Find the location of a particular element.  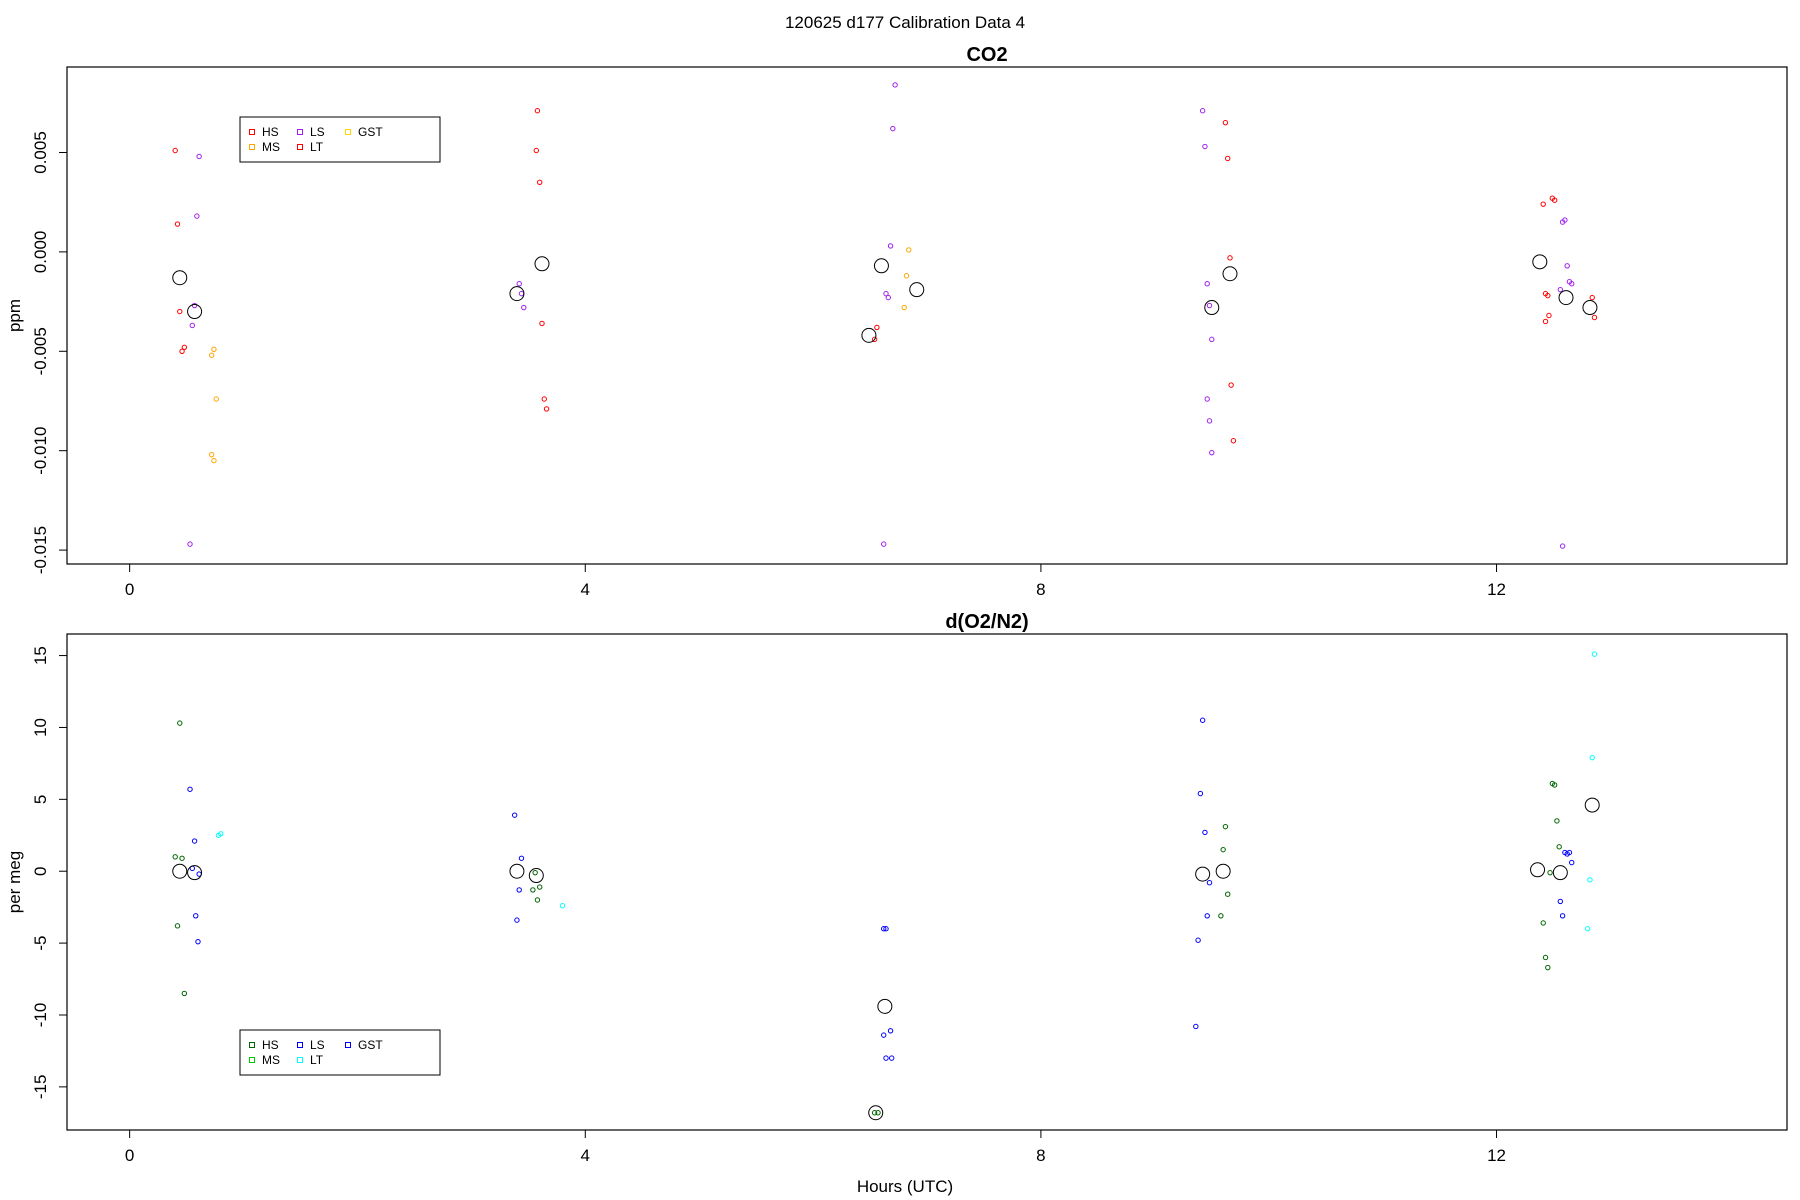

o2n2-legend-label: MS is located at coordinates (271, 1060).